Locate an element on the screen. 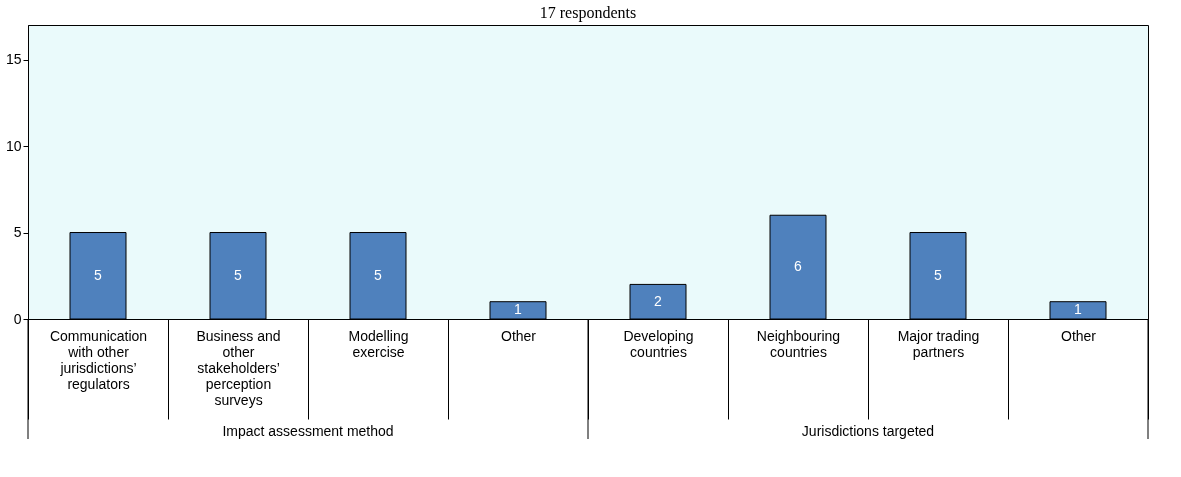 The image size is (1181, 477). x-tick-label: Modelling exercise is located at coordinates (378, 343).